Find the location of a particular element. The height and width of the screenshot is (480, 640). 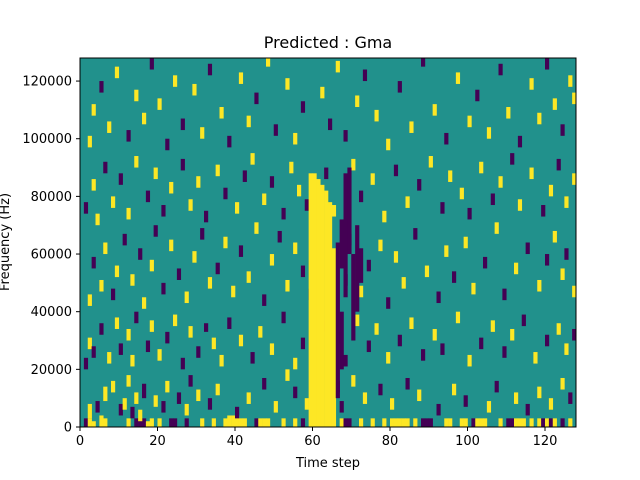

y-tick-label: 120000 is located at coordinates (47, 82).